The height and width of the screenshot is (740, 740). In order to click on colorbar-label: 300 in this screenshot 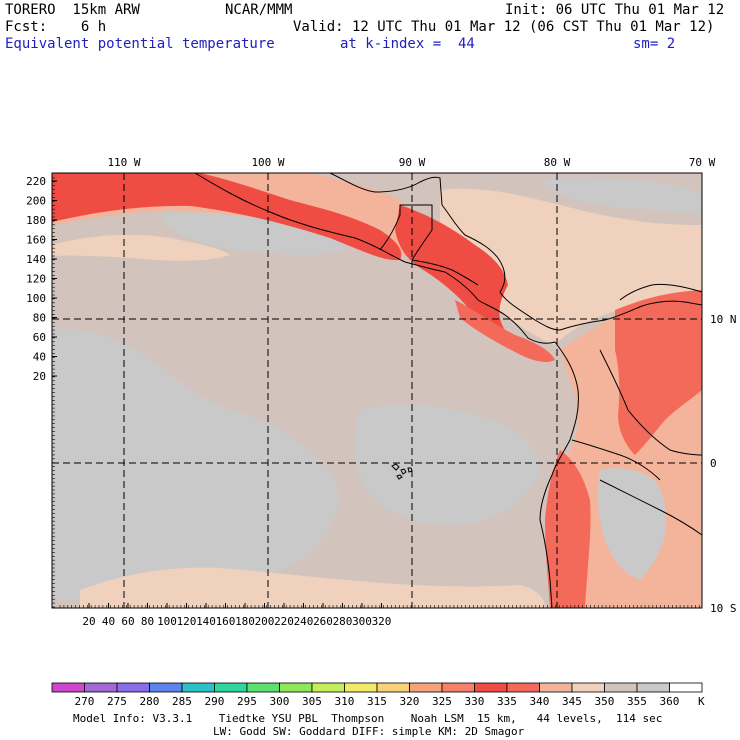, I will do `click(279, 701)`.